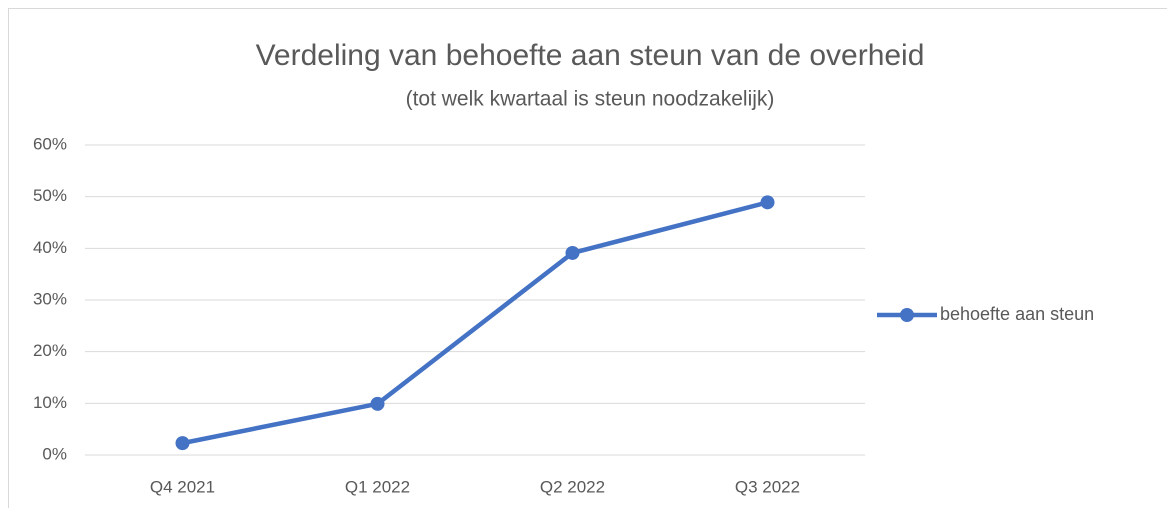 This screenshot has width=1167, height=508. I want to click on x-tick-label: Q3 2022, so click(767, 486).